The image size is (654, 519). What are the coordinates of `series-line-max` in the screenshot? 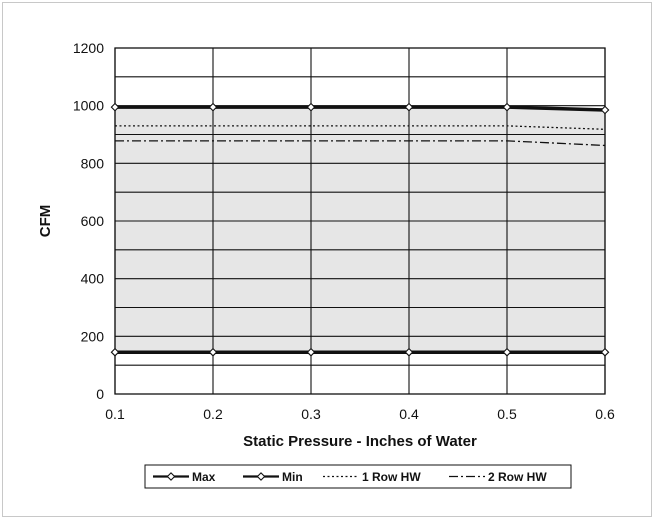 It's located at (360, 108).